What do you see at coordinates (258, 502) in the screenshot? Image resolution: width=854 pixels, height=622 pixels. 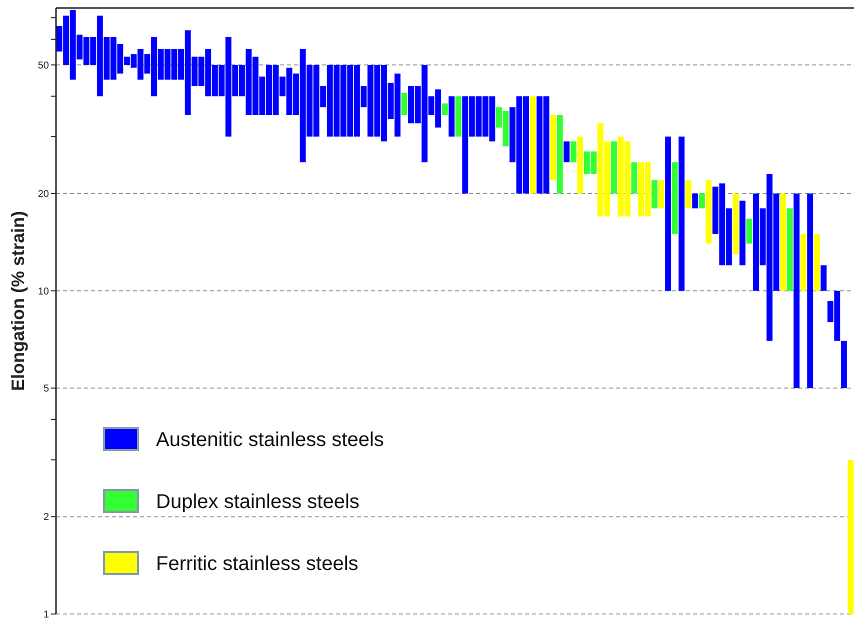 I see `legend-label: Duplex stainless steels` at bounding box center [258, 502].